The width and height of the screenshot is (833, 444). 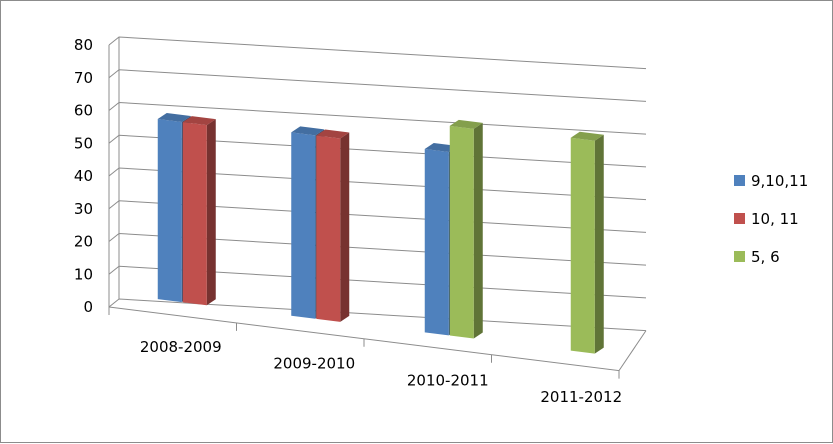 I want to click on y-tick-label: 40, so click(x=83, y=176).